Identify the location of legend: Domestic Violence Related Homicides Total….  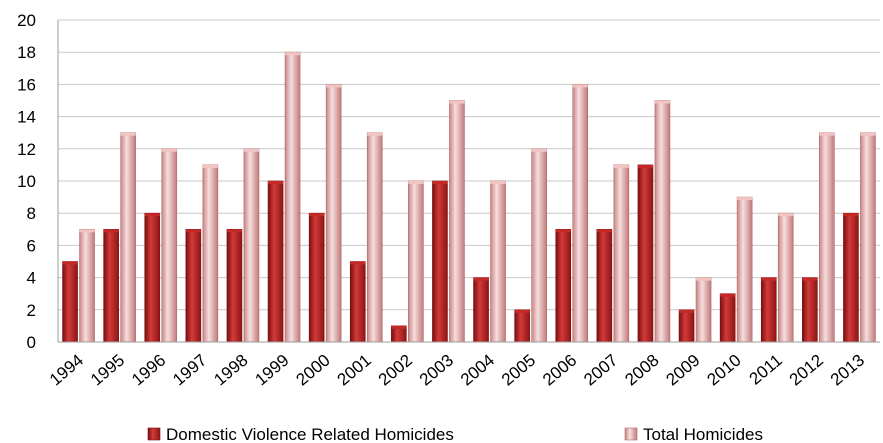
(455, 434).